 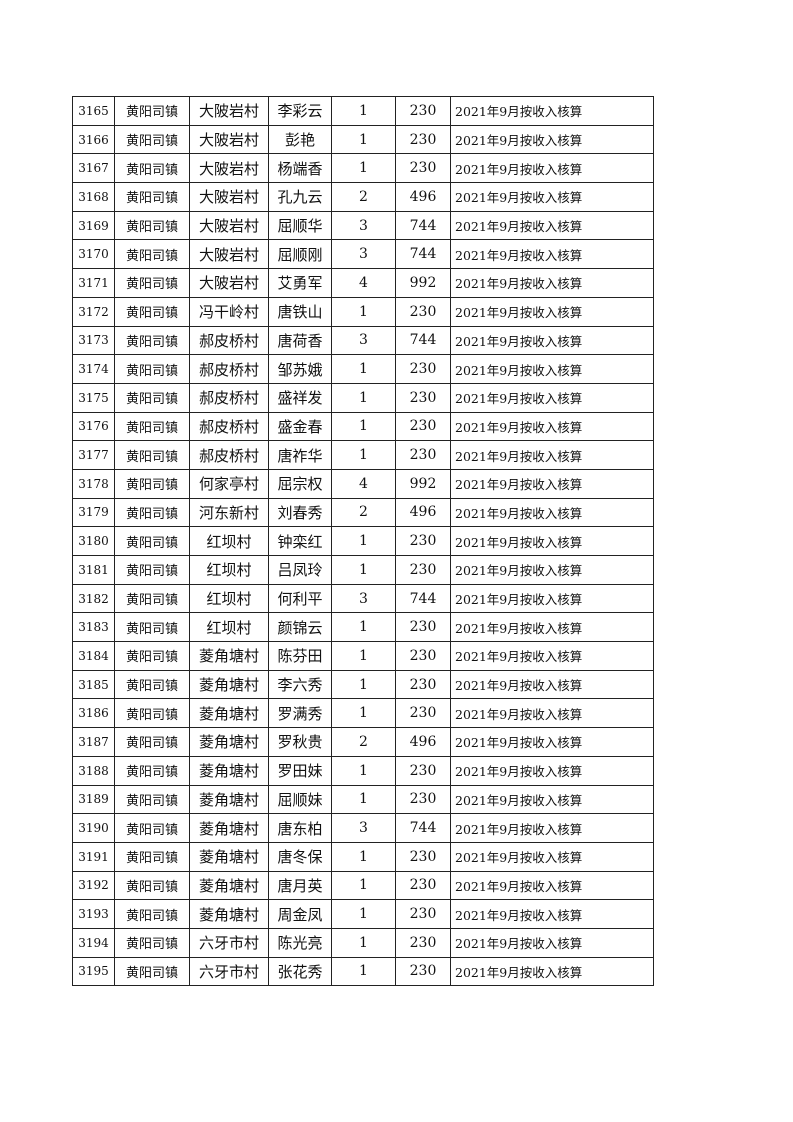 What do you see at coordinates (363, 254) in the screenshot?
I see `table-row: 3170 黄阳司镇 大陂岩村 屈顺刚 3 744 2021年9月按收入核算` at bounding box center [363, 254].